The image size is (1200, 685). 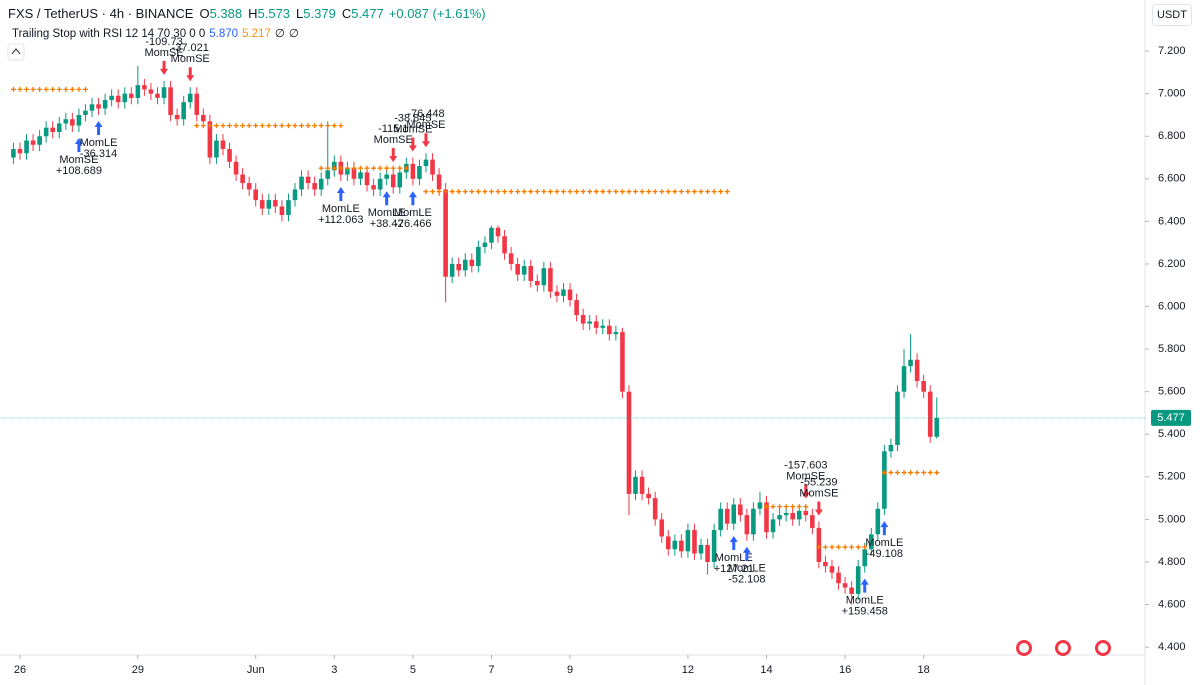 What do you see at coordinates (1172, 264) in the screenshot?
I see `y-tick-label: 6.200` at bounding box center [1172, 264].